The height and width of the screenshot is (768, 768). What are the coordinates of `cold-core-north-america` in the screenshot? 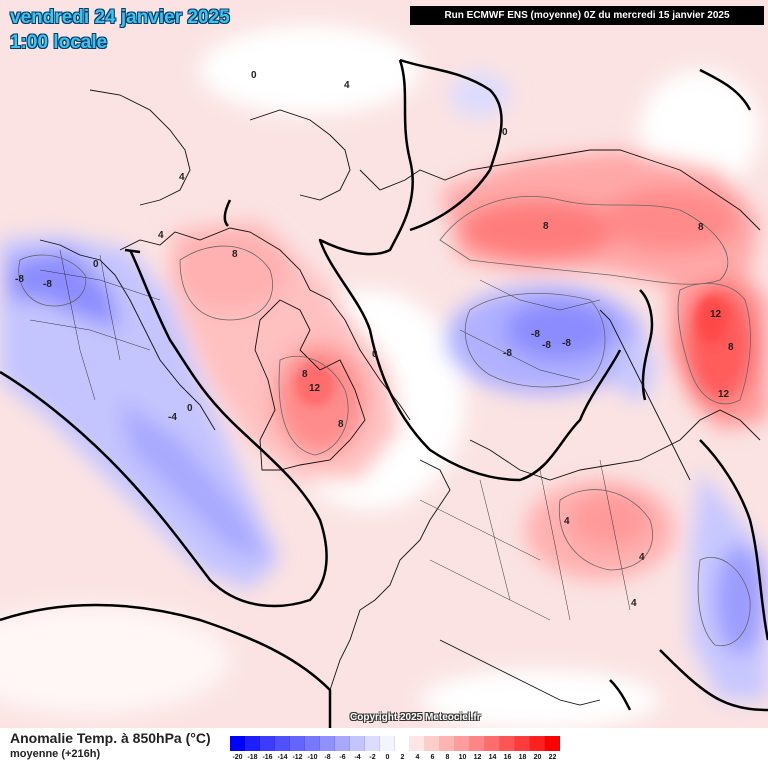 It's located at (65, 290).